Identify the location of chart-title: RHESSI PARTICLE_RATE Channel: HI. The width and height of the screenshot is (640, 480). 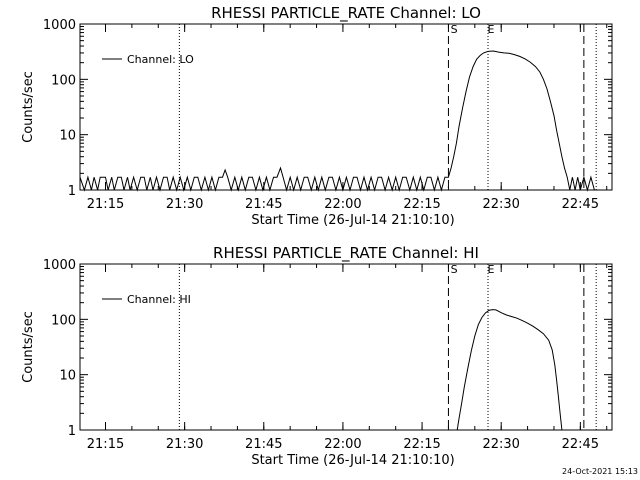
(346, 253).